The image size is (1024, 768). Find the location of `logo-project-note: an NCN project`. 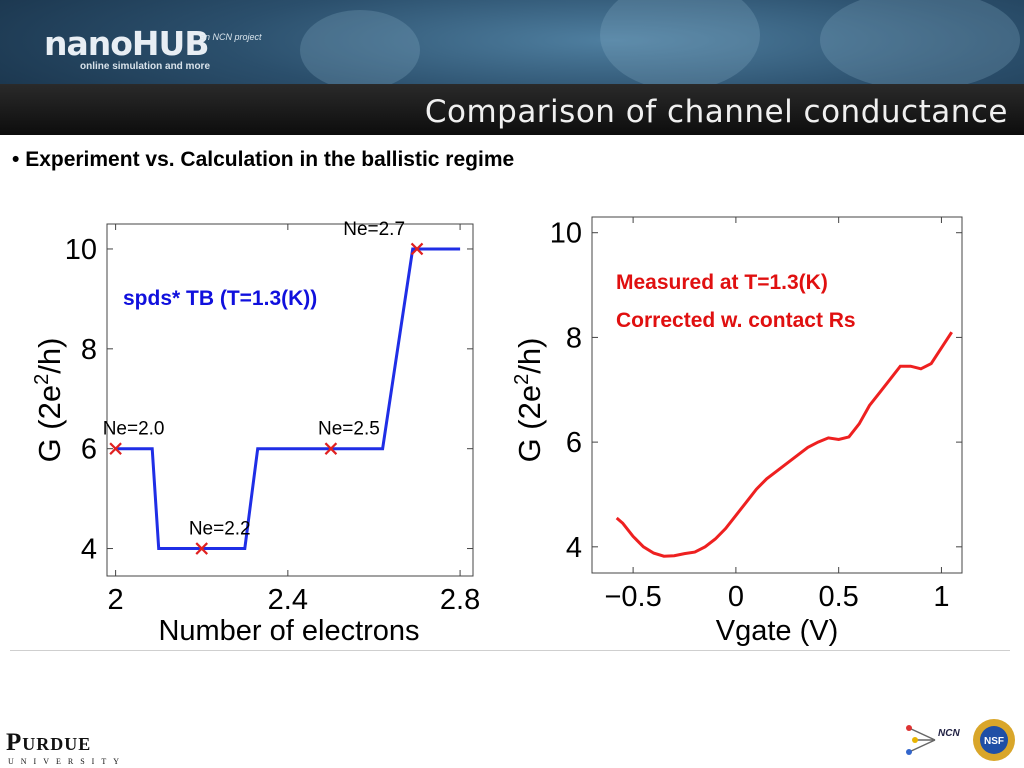

logo-project-note: an NCN project is located at coordinates (231, 37).